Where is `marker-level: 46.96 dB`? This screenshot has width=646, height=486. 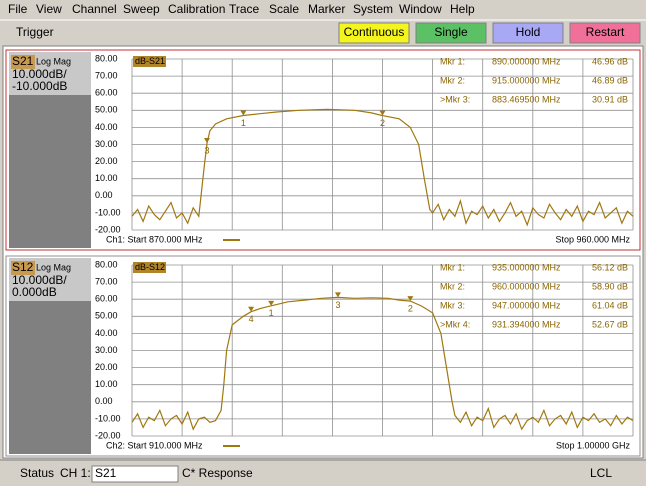 marker-level: 46.96 dB is located at coordinates (610, 61).